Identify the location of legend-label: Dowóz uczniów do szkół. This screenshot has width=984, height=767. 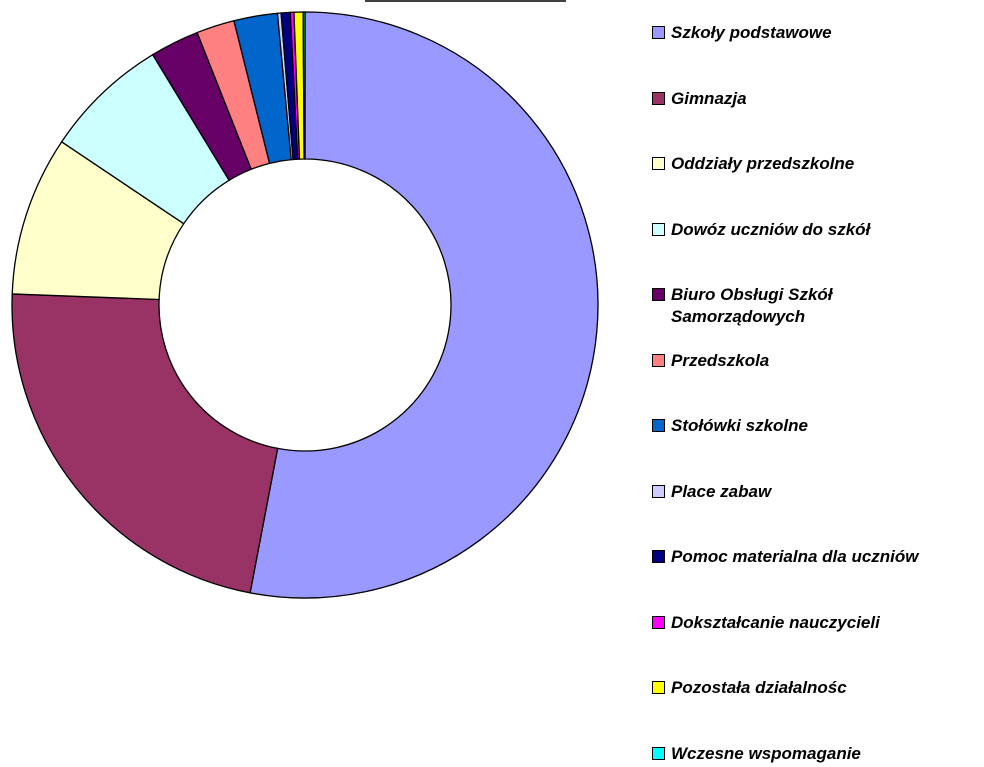
(771, 229).